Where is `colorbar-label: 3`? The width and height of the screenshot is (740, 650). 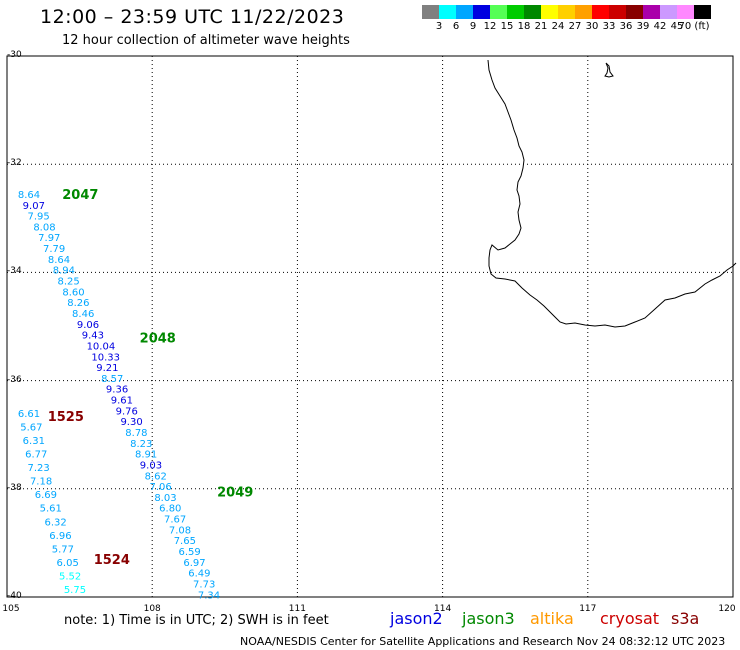 colorbar-label: 3 is located at coordinates (439, 26).